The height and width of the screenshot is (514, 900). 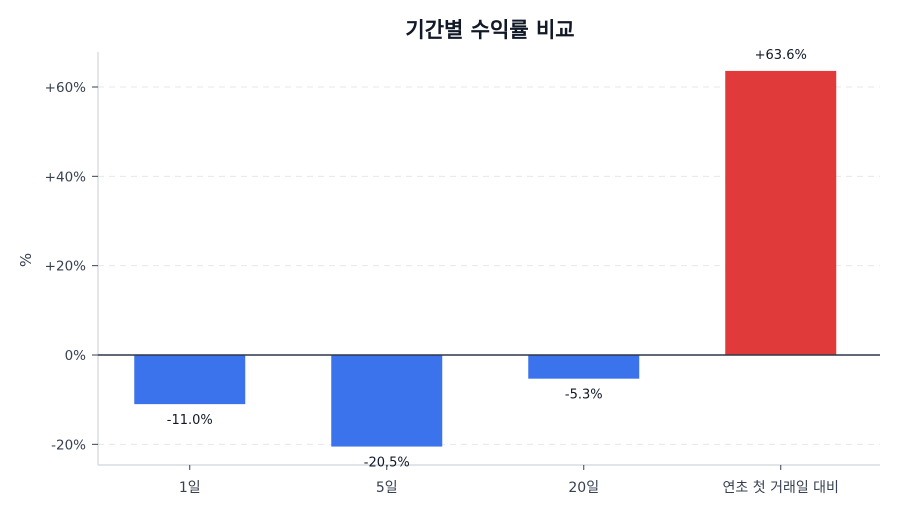 I want to click on x-axis-ticks: 1일 5일 20일 연초 첫 거래일 대비, so click(x=509, y=480).